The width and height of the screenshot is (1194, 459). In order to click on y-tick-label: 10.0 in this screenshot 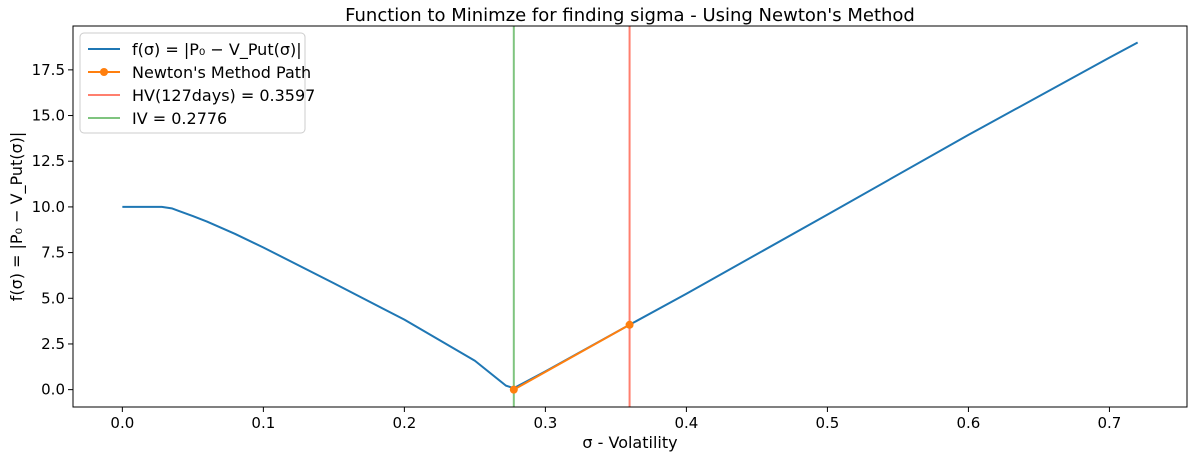, I will do `click(48, 207)`.